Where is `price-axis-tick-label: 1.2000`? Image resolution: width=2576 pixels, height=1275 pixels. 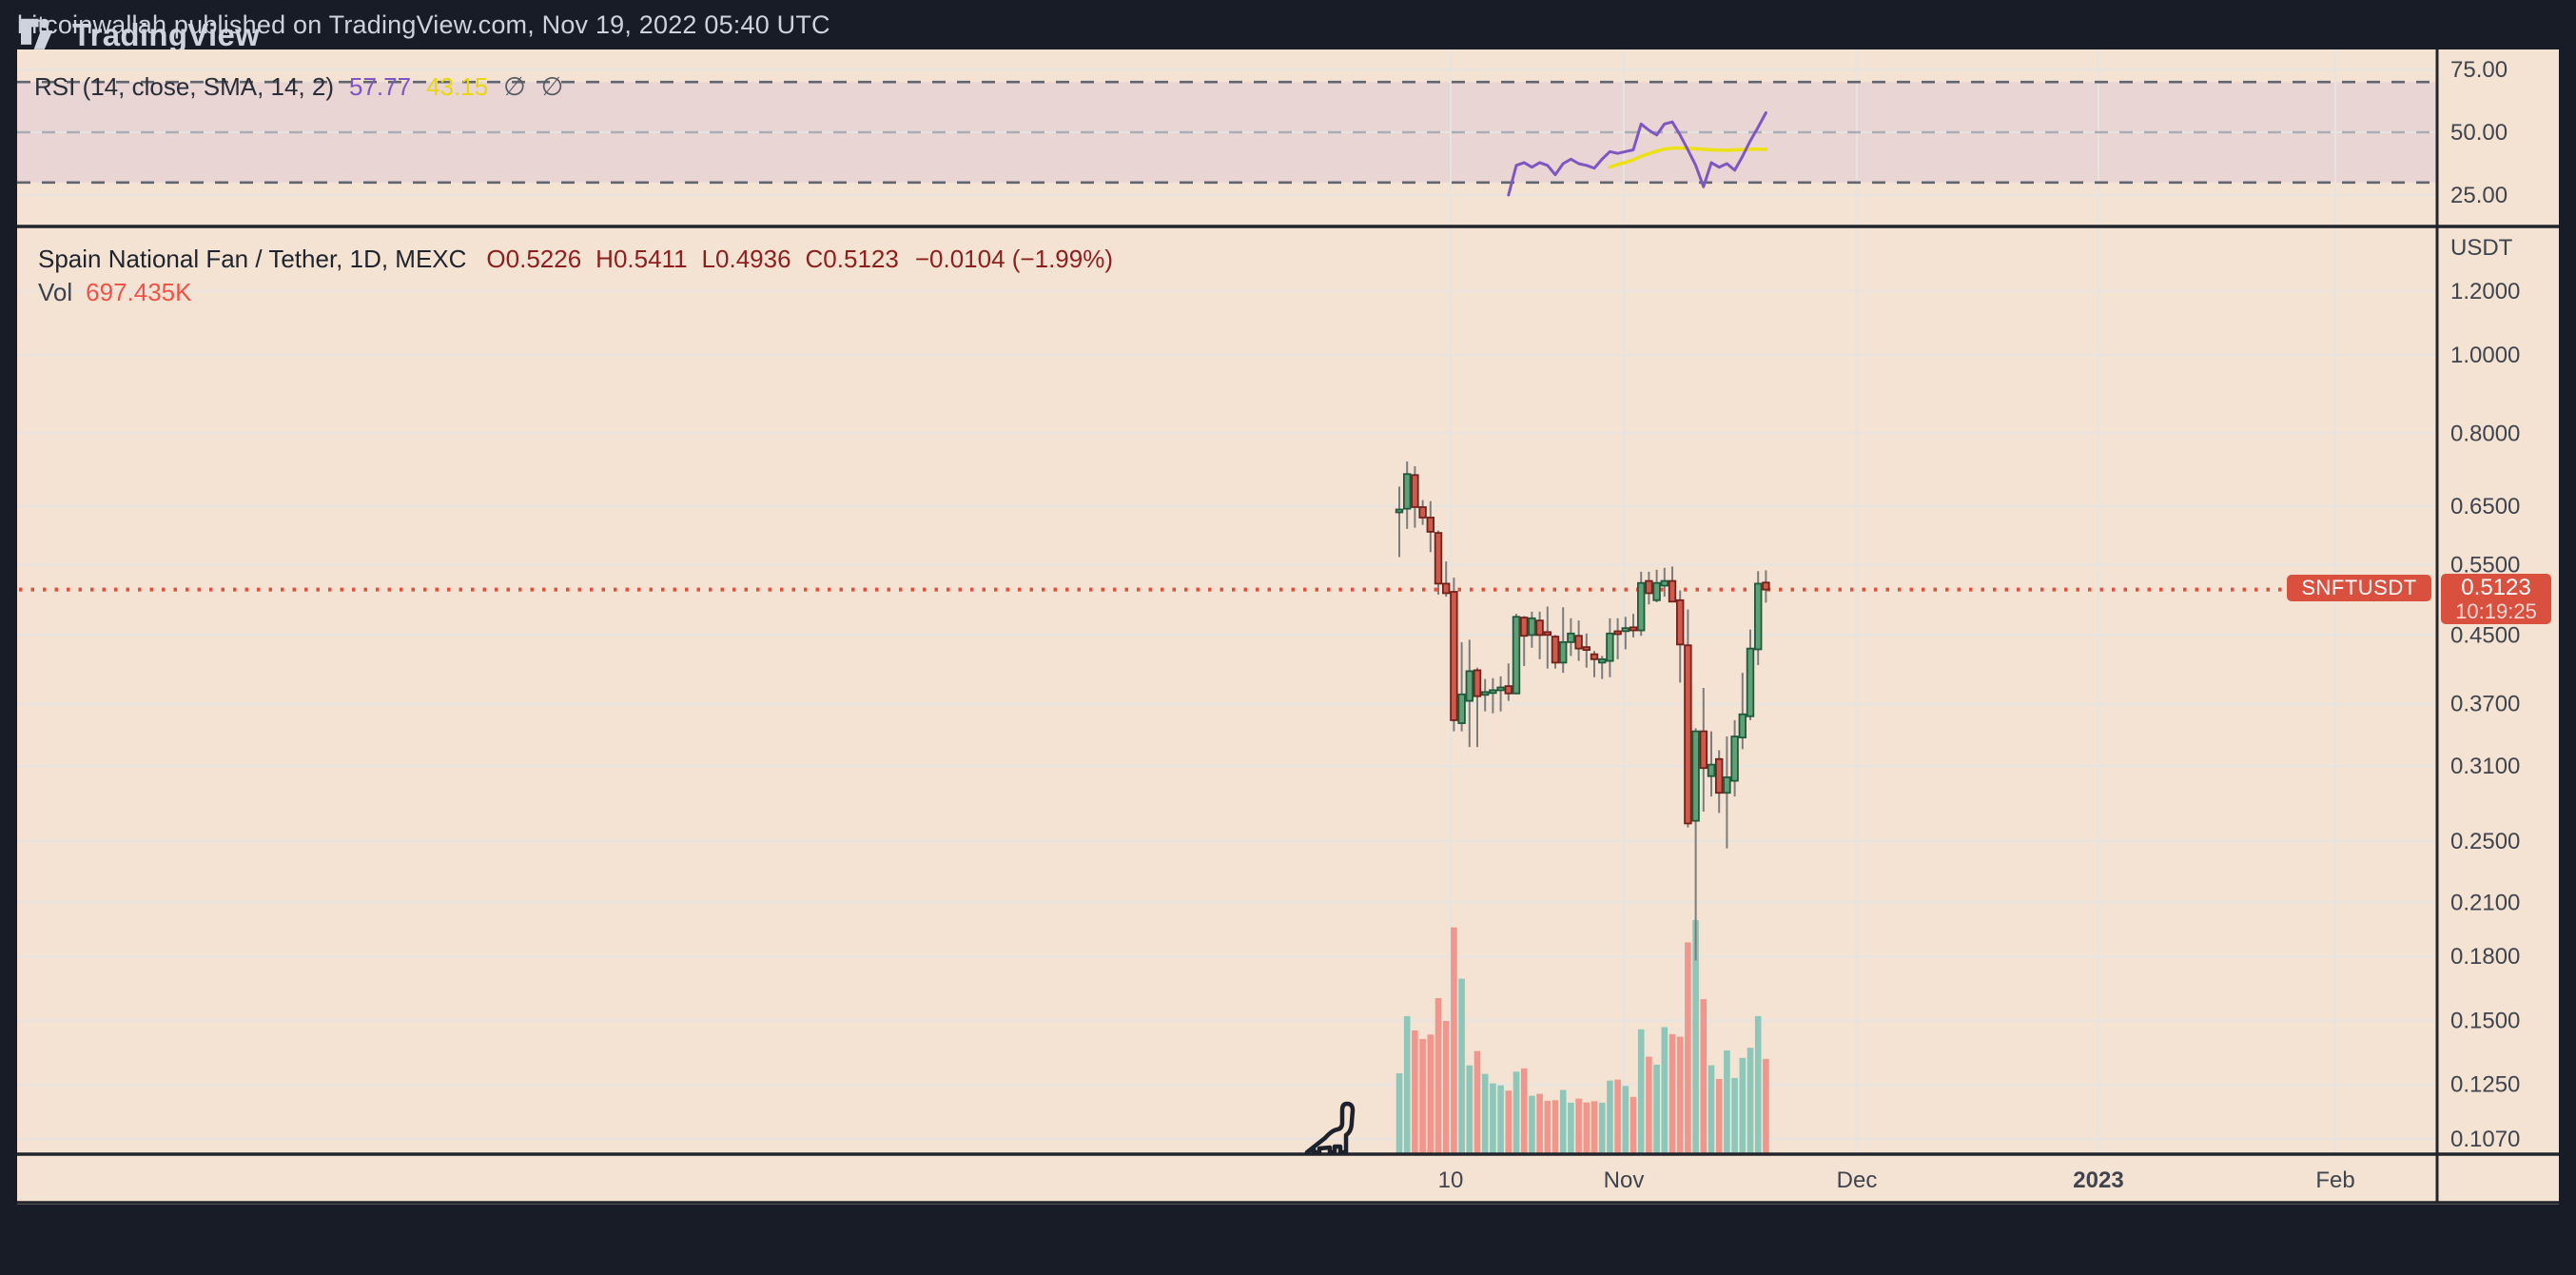
price-axis-tick-label: 1.2000 is located at coordinates (2485, 291).